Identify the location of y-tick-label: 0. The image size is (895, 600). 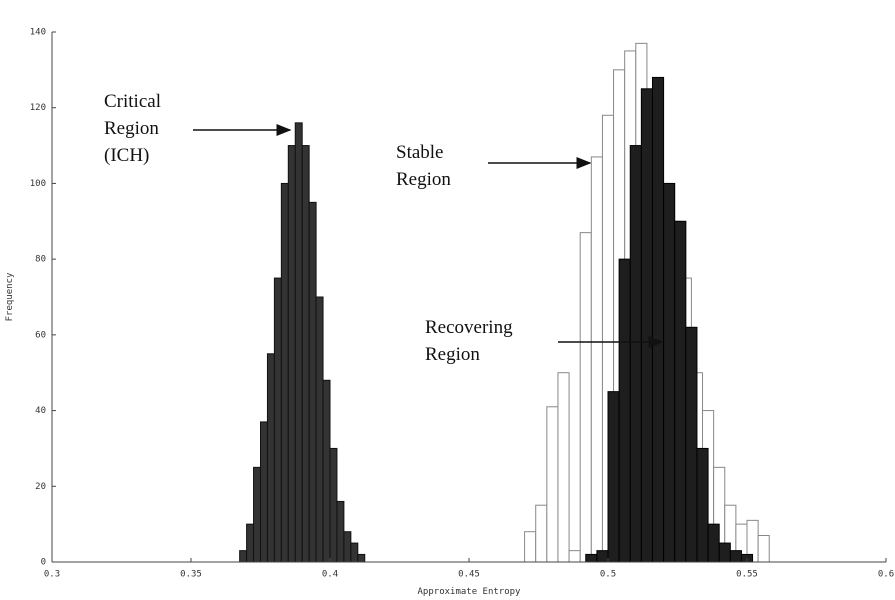
(43, 563).